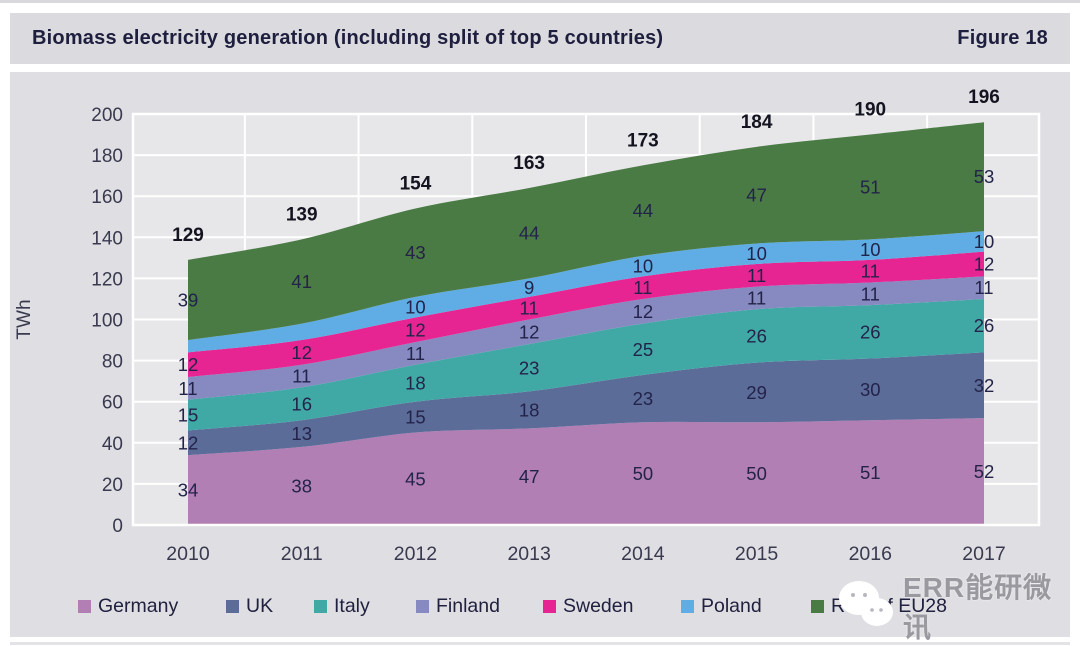  I want to click on total-label: 154, so click(416, 184).